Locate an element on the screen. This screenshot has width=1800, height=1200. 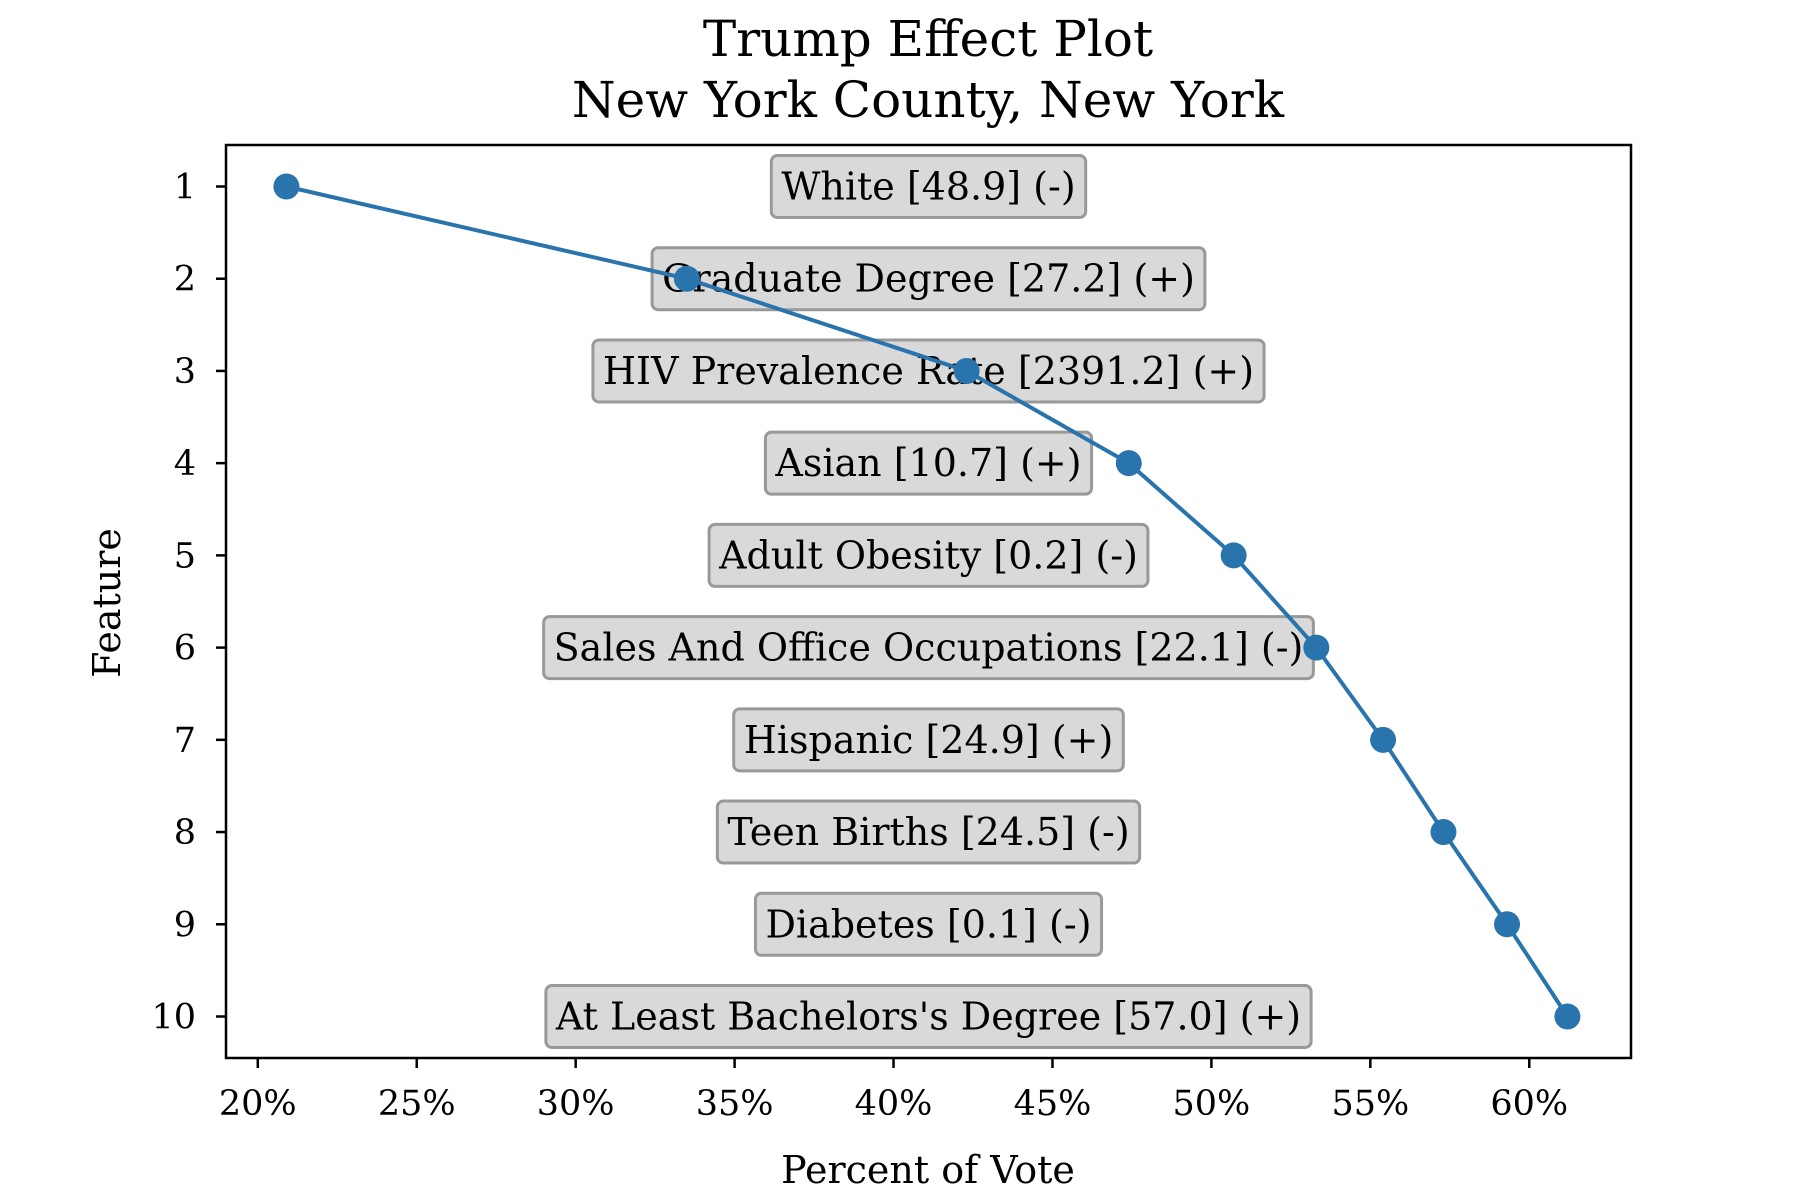
x-axis-label: Percent of Vote is located at coordinates (928, 1170).